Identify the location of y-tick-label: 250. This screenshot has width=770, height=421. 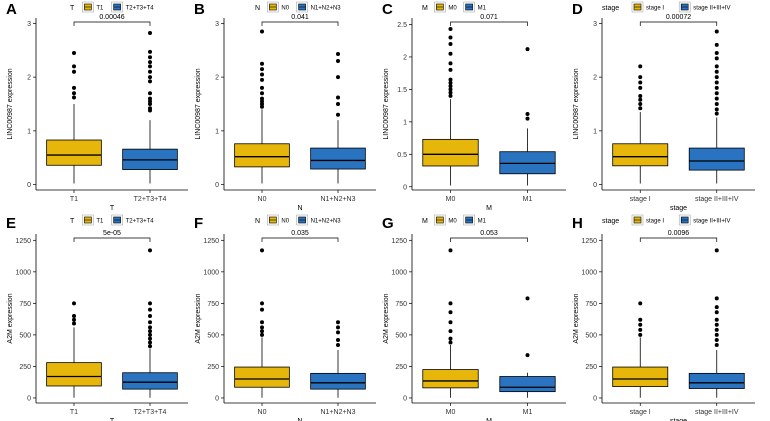
(401, 367).